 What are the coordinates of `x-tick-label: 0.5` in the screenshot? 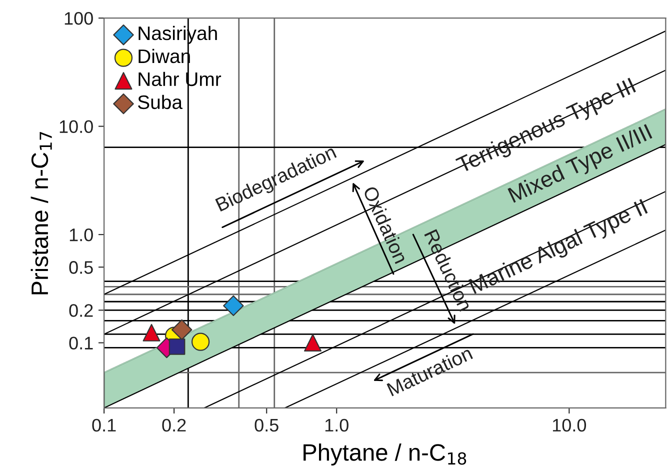 It's located at (266, 425).